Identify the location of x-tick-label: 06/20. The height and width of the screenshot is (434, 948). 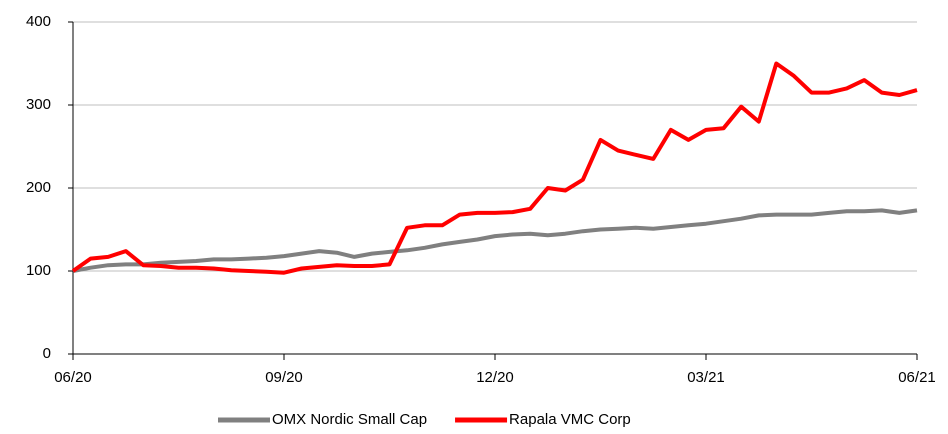
(73, 377).